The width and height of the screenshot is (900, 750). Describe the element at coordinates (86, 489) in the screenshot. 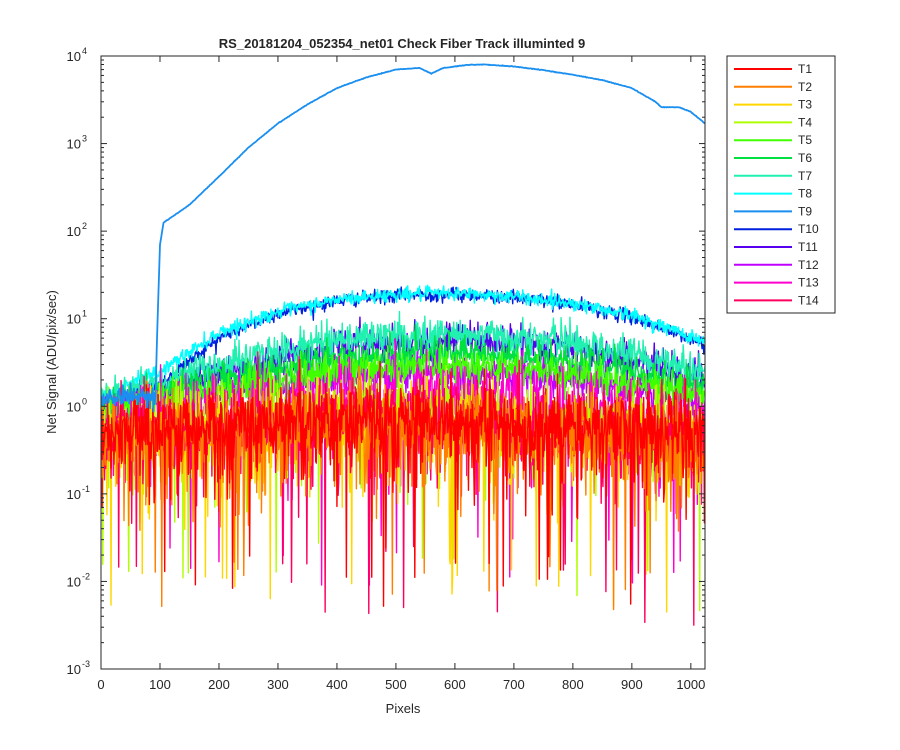

I see `y-tick-label-exponent: -1` at that location.